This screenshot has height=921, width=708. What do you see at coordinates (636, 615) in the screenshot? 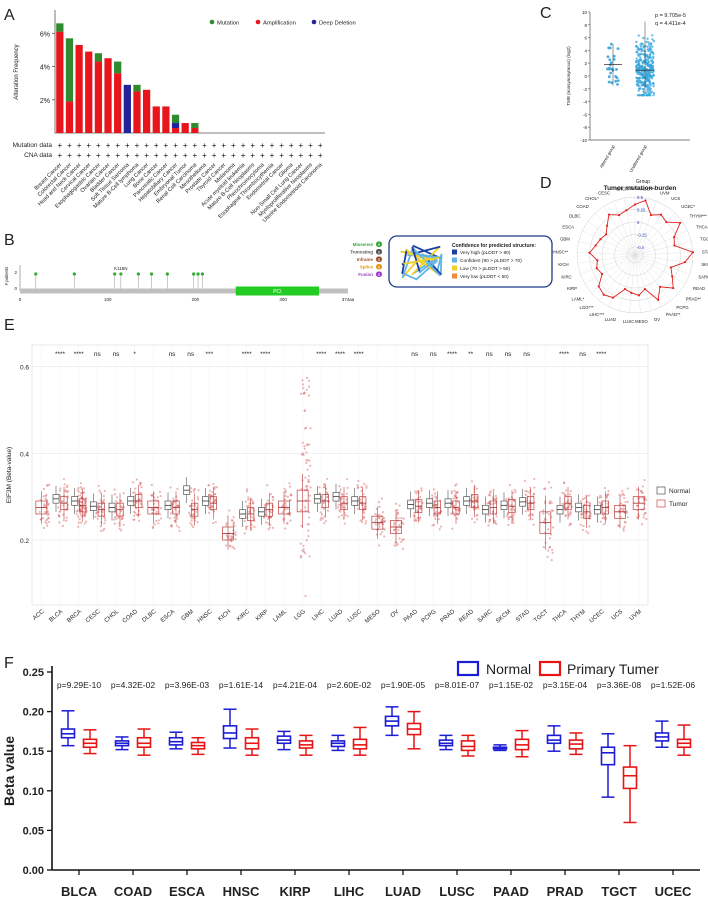
I see `panel-e-category-label: UVM` at bounding box center [636, 615].